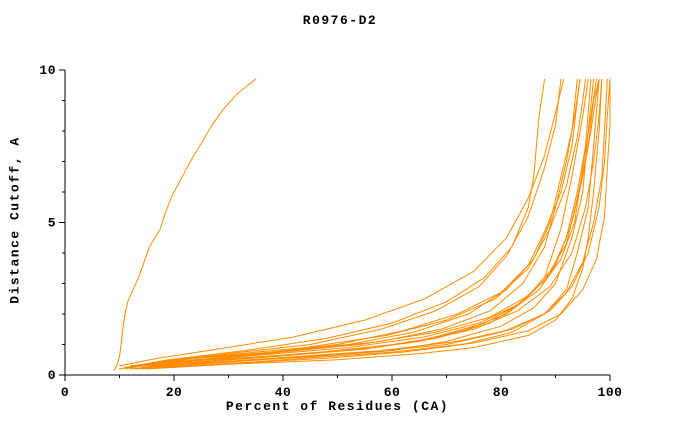  I want to click on y-tick-label: 5, so click(52, 223).